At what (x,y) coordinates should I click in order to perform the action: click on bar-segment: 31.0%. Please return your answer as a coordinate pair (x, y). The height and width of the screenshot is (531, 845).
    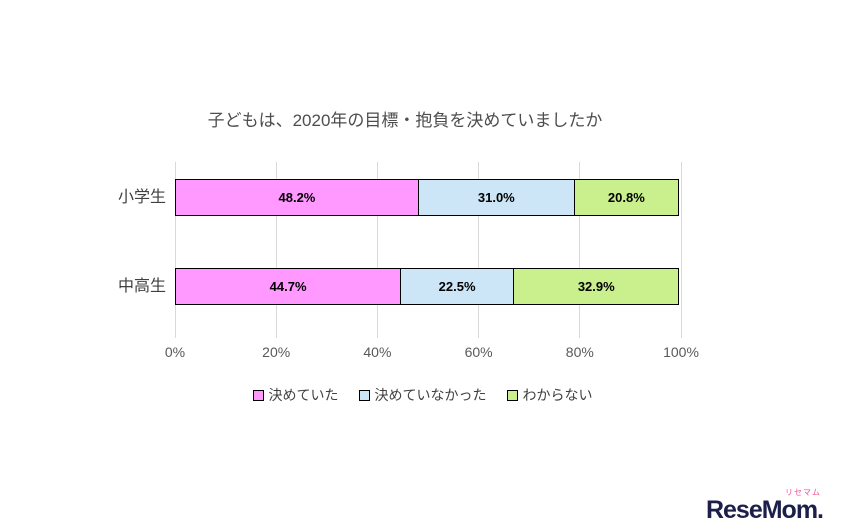
    Looking at the image, I should click on (496, 197).